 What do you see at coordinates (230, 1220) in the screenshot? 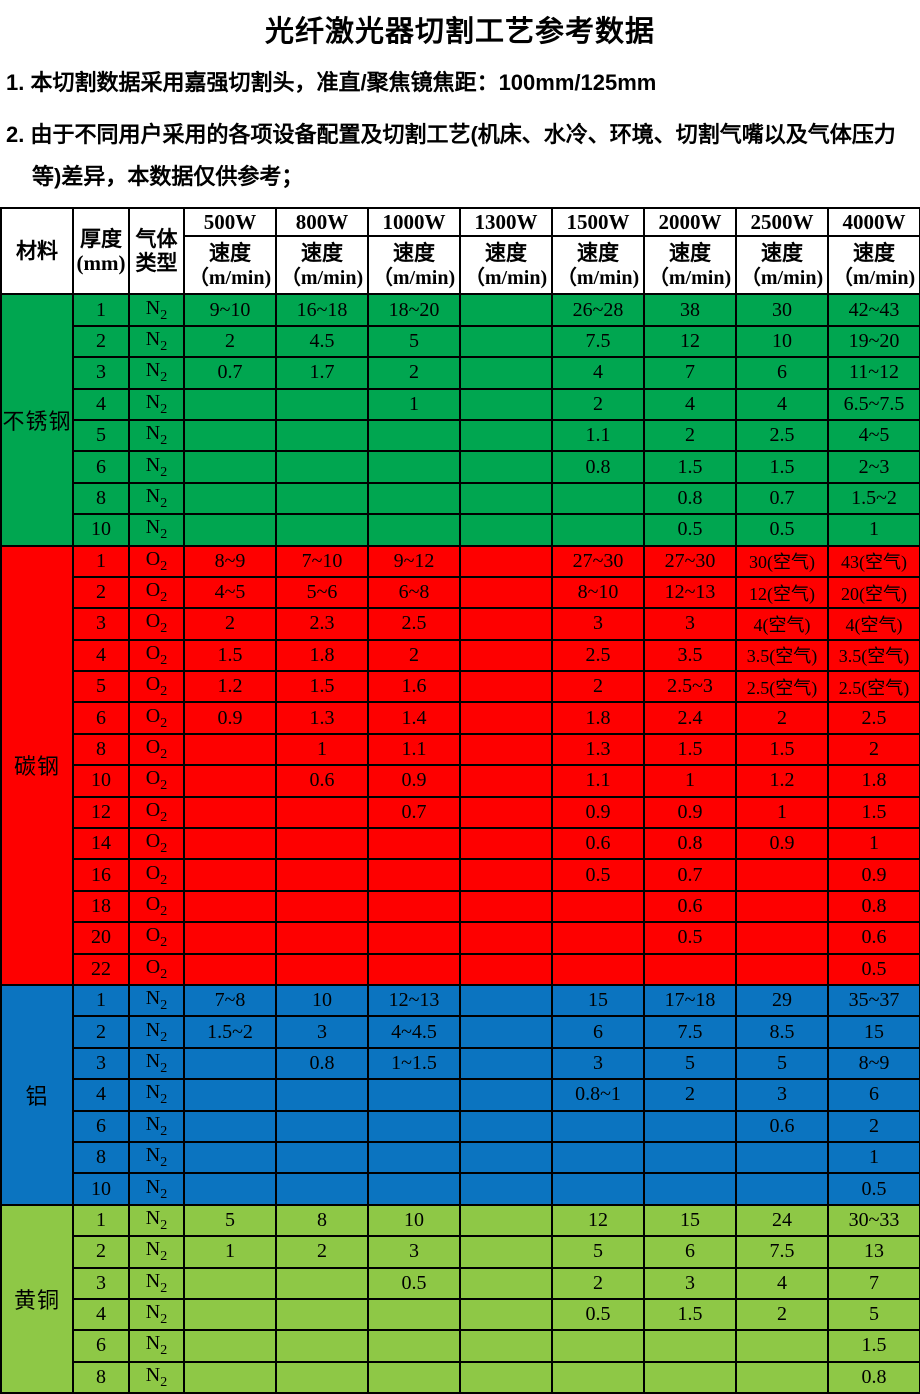
I see `speed-value-cell: 5` at bounding box center [230, 1220].